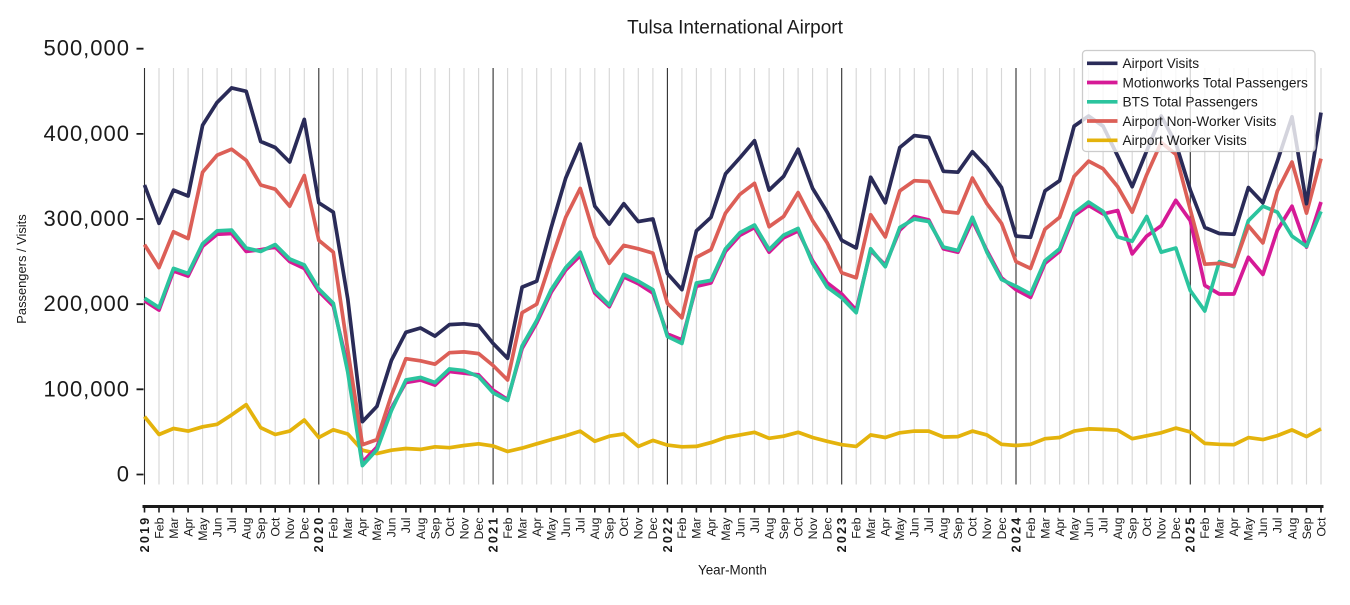 The height and width of the screenshot is (605, 1350). What do you see at coordinates (86, 218) in the screenshot?
I see `svg-text: 300,000` at bounding box center [86, 218].